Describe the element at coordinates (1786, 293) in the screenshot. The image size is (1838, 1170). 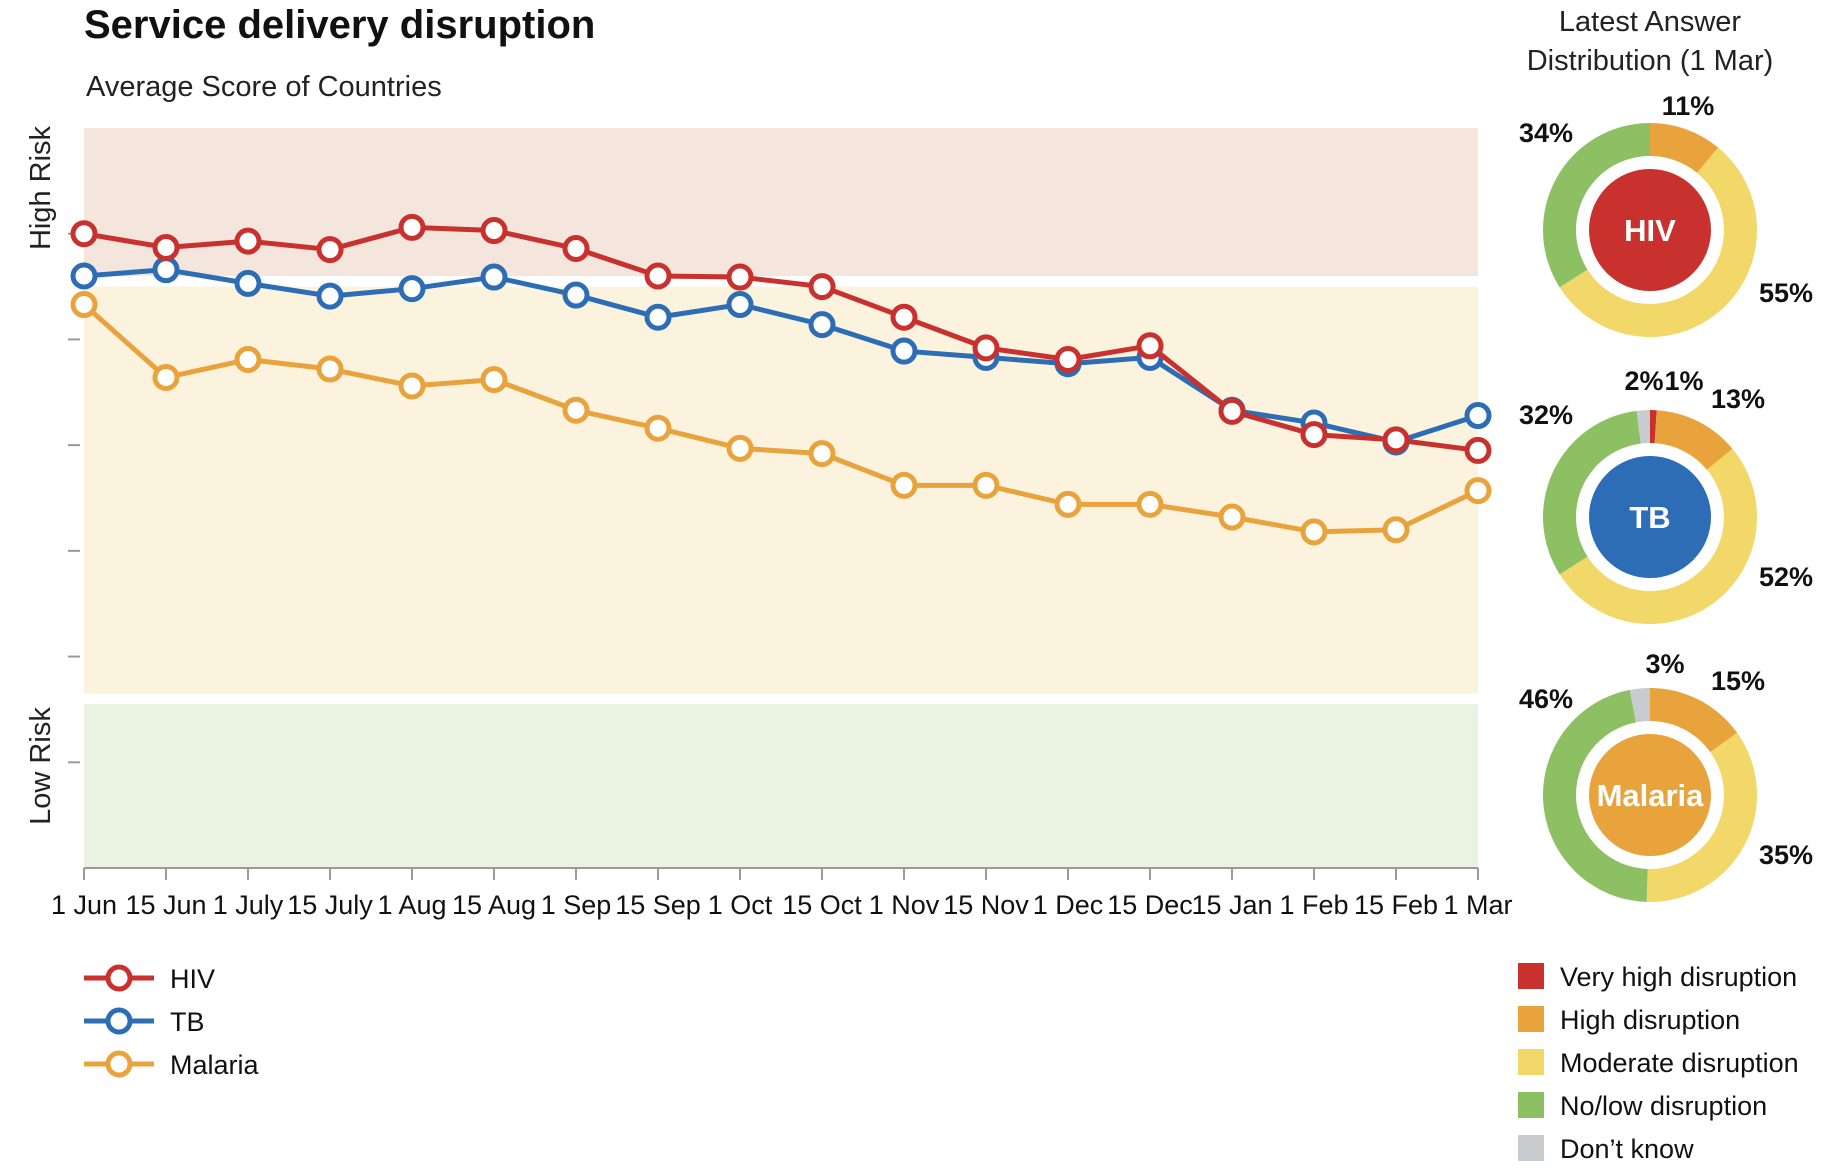
I see `donut-slice-label: 55%` at that location.